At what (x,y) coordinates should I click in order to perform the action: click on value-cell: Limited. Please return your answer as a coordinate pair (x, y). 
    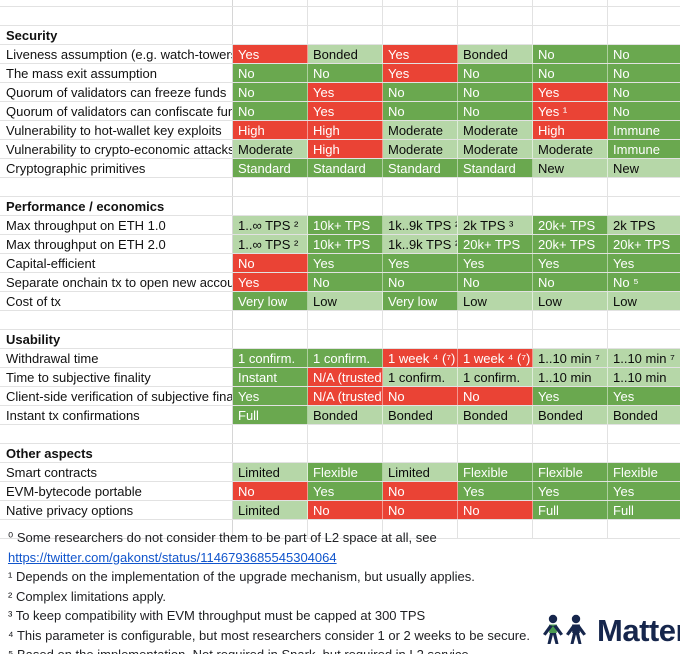
    Looking at the image, I should click on (270, 510).